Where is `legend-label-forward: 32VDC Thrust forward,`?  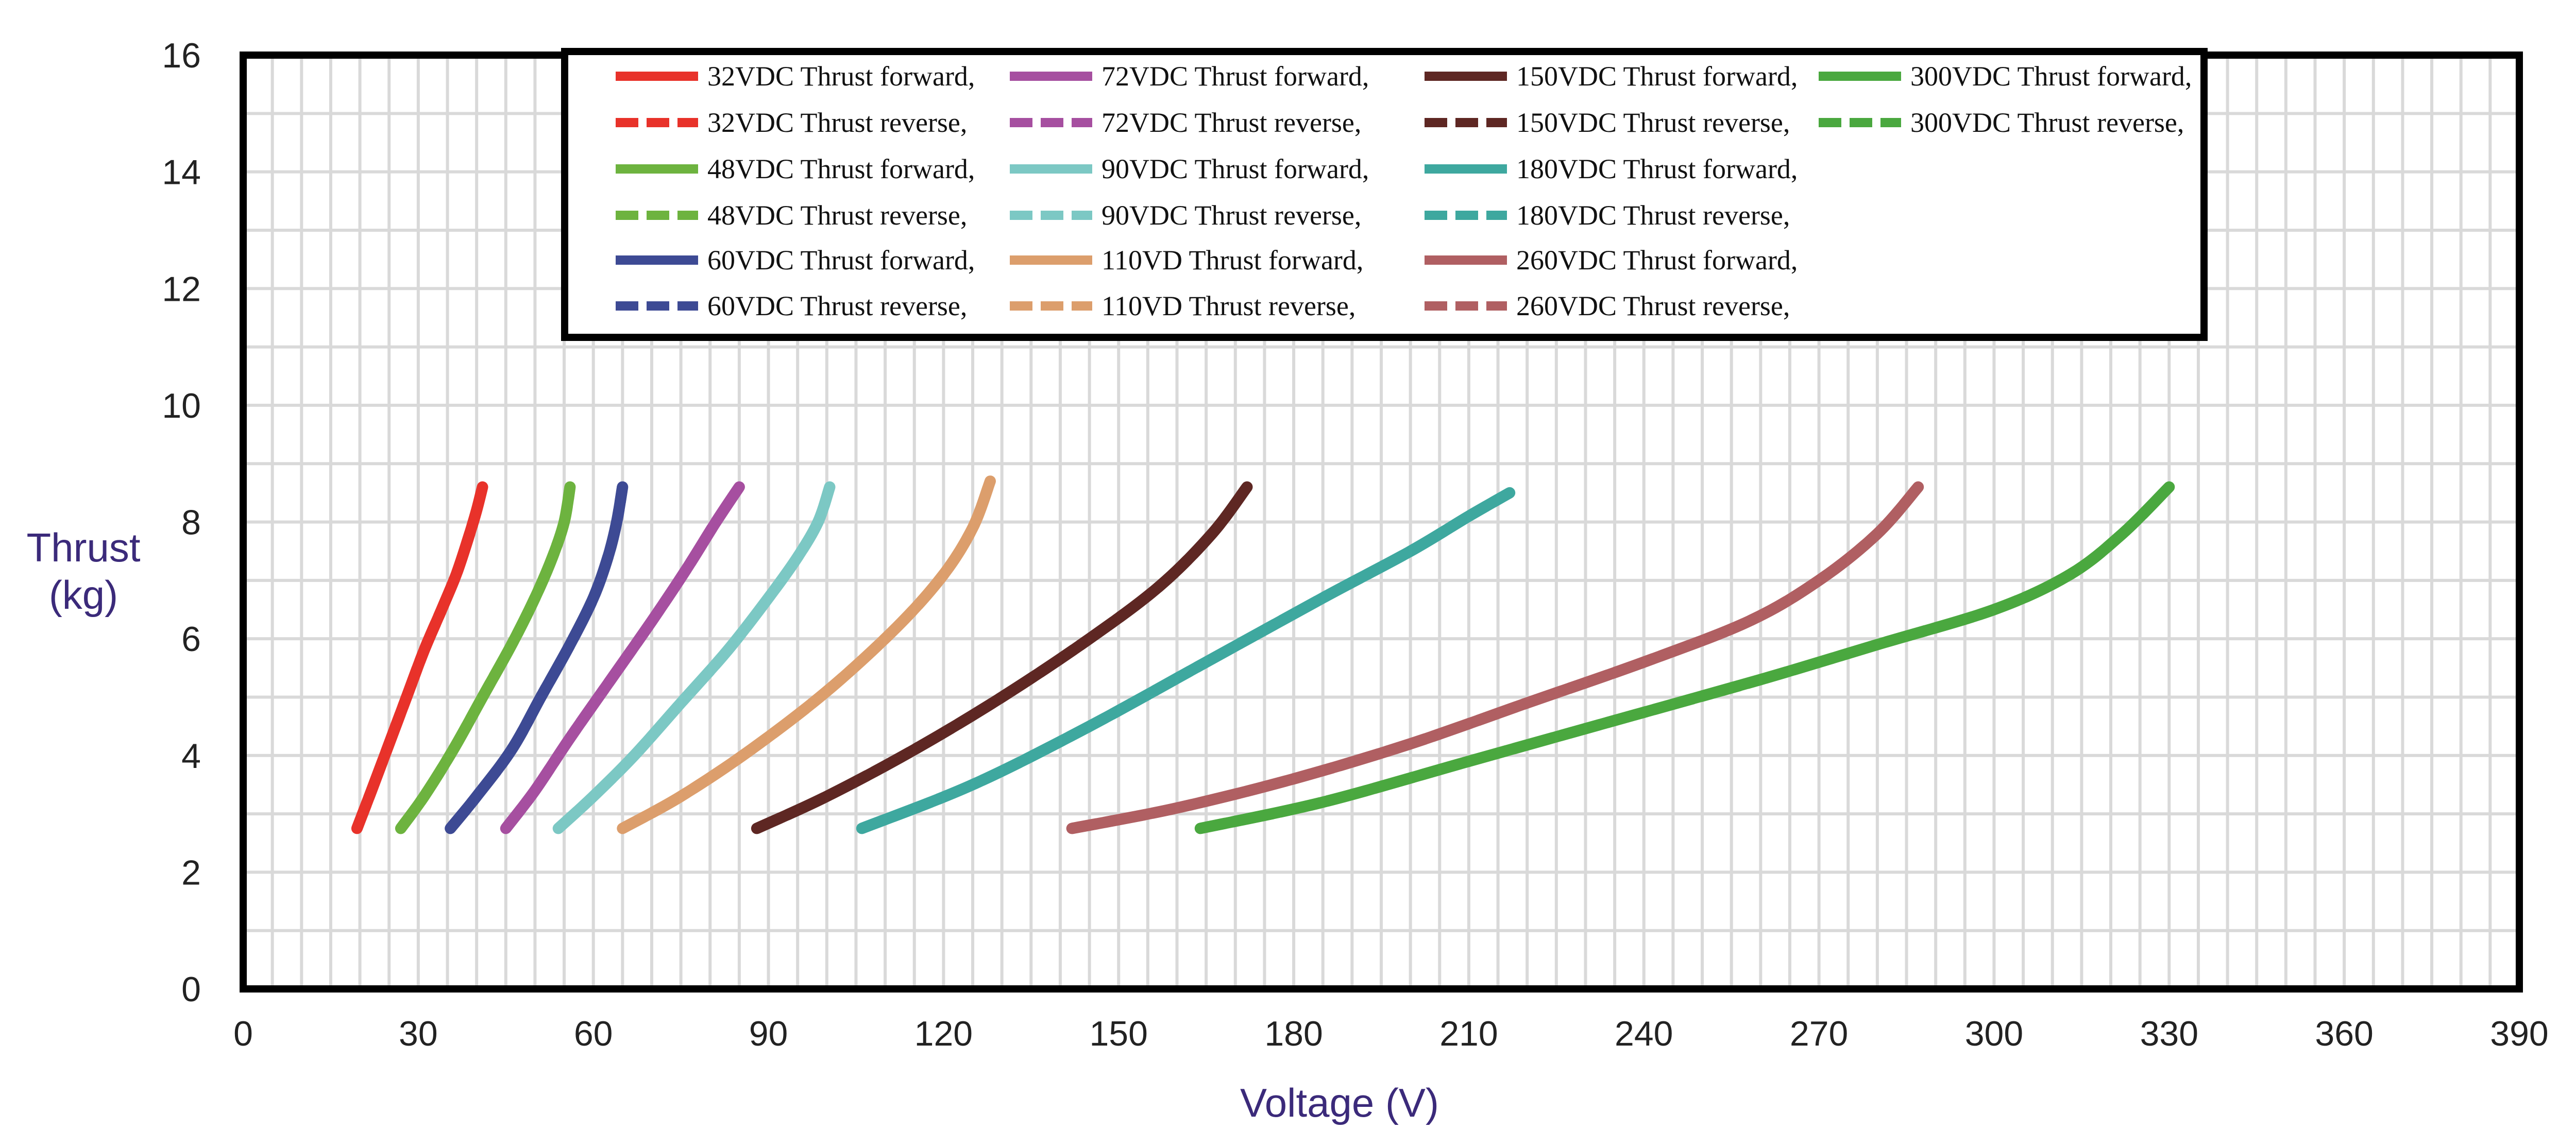 legend-label-forward: 32VDC Thrust forward, is located at coordinates (841, 76).